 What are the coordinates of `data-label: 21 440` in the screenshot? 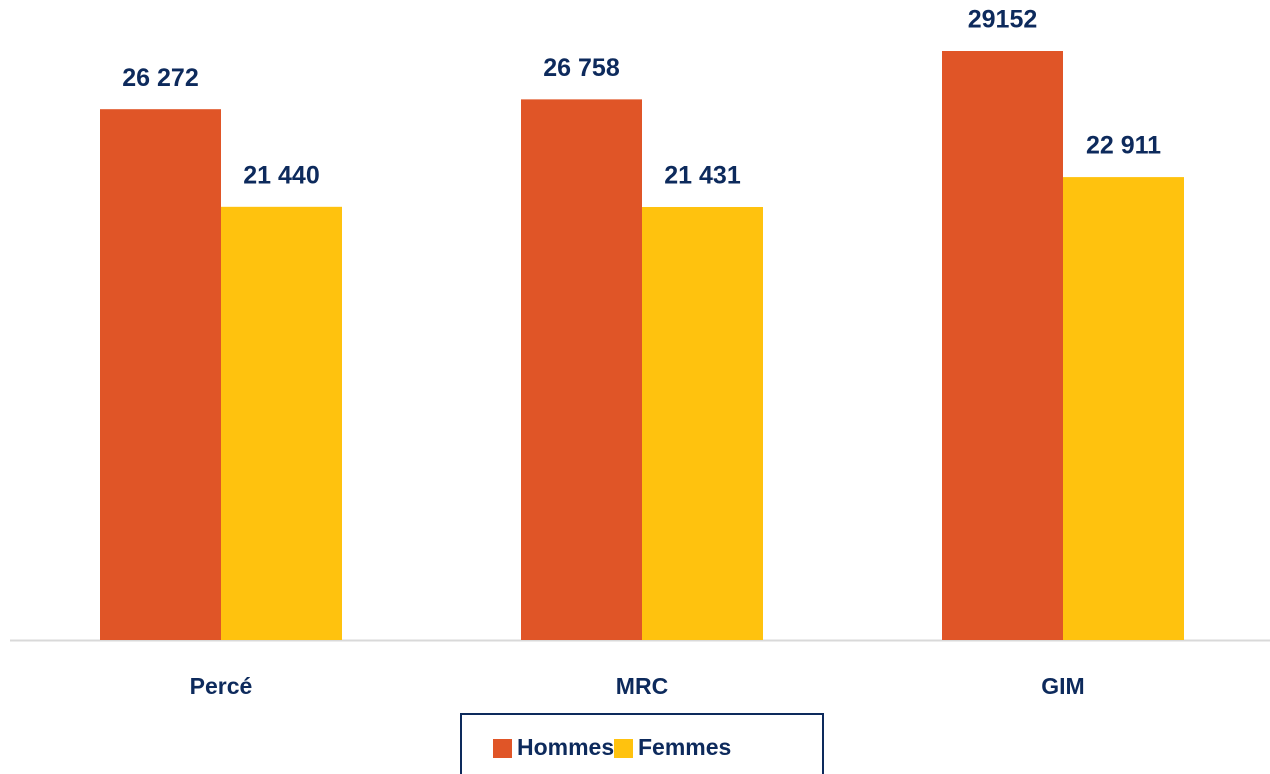 It's located at (281, 175).